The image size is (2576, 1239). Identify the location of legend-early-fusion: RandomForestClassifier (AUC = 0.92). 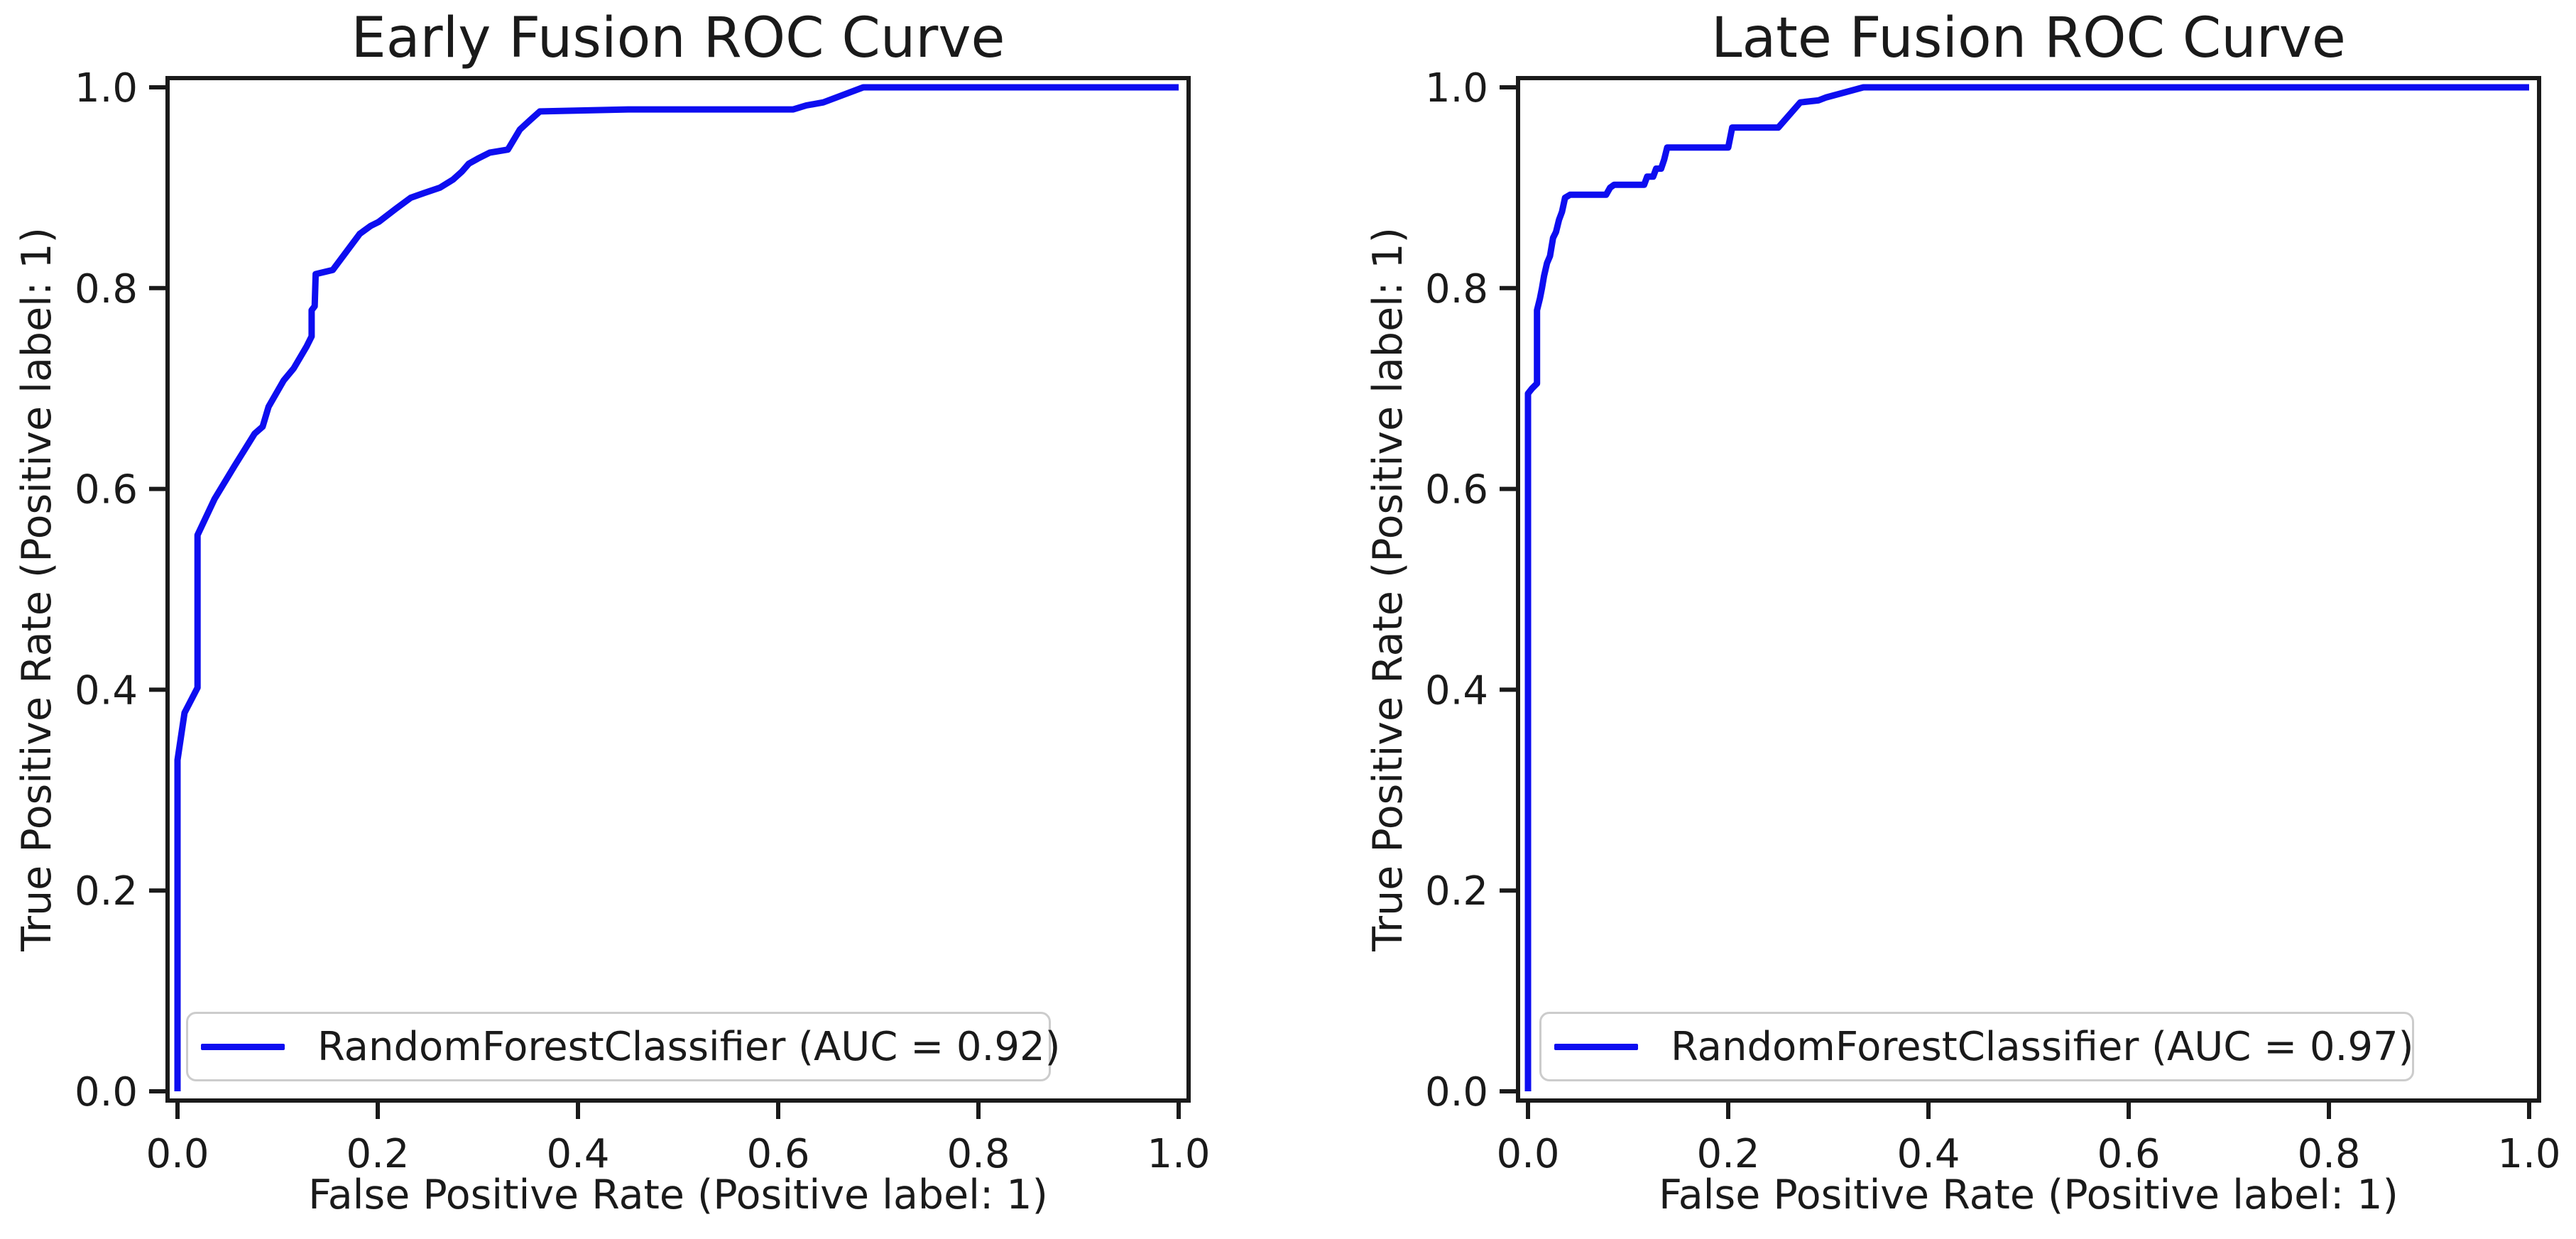
(623, 1046).